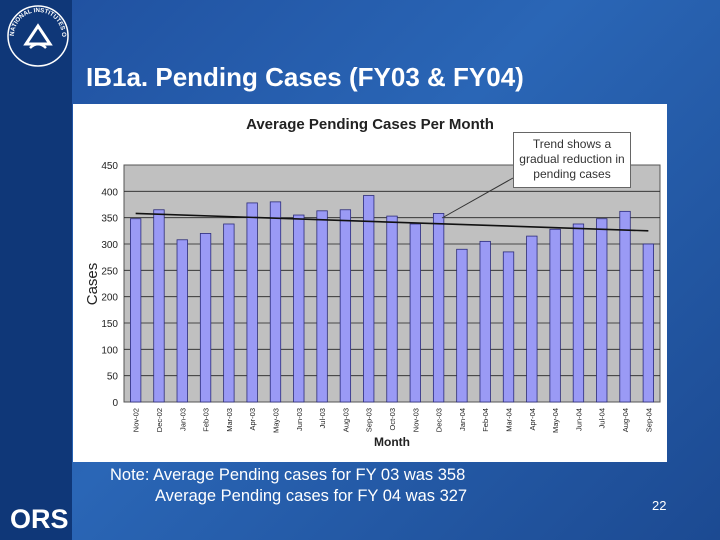 This screenshot has height=540, width=720. I want to click on x-tick-label: Jun-03, so click(299, 419).